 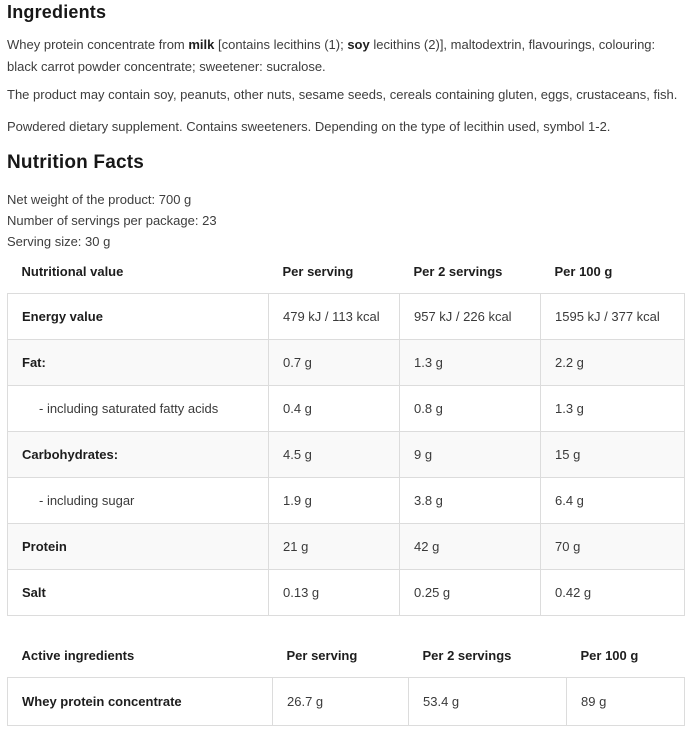 I want to click on column-header: Active ingredients, so click(x=78, y=655).